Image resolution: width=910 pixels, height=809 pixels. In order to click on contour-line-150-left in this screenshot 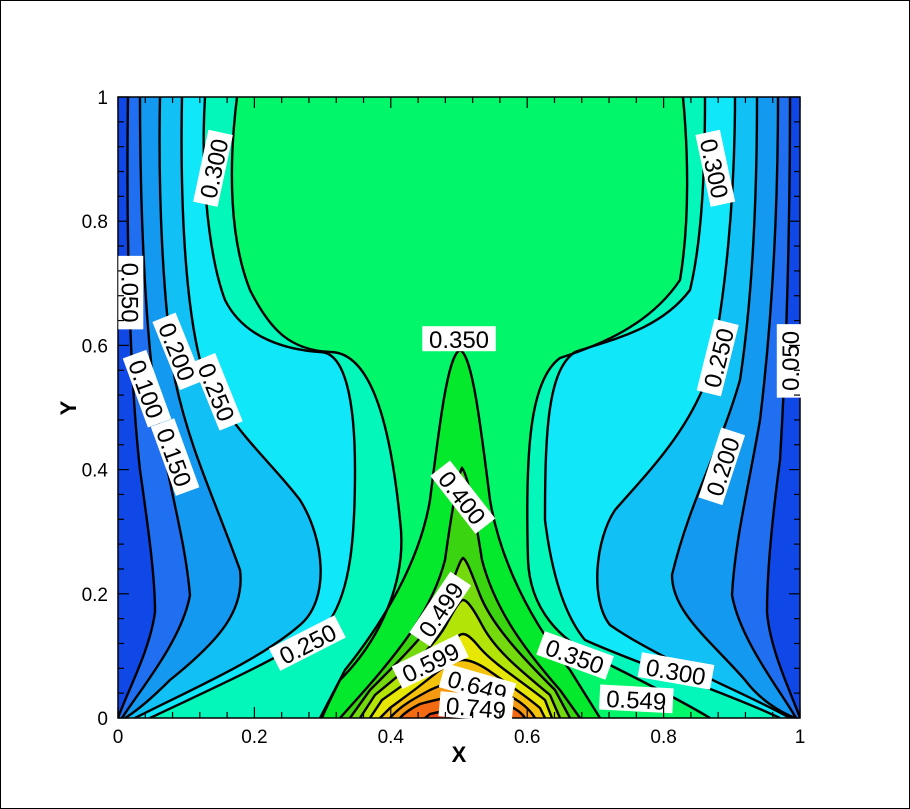, I will do `click(183, 407)`.